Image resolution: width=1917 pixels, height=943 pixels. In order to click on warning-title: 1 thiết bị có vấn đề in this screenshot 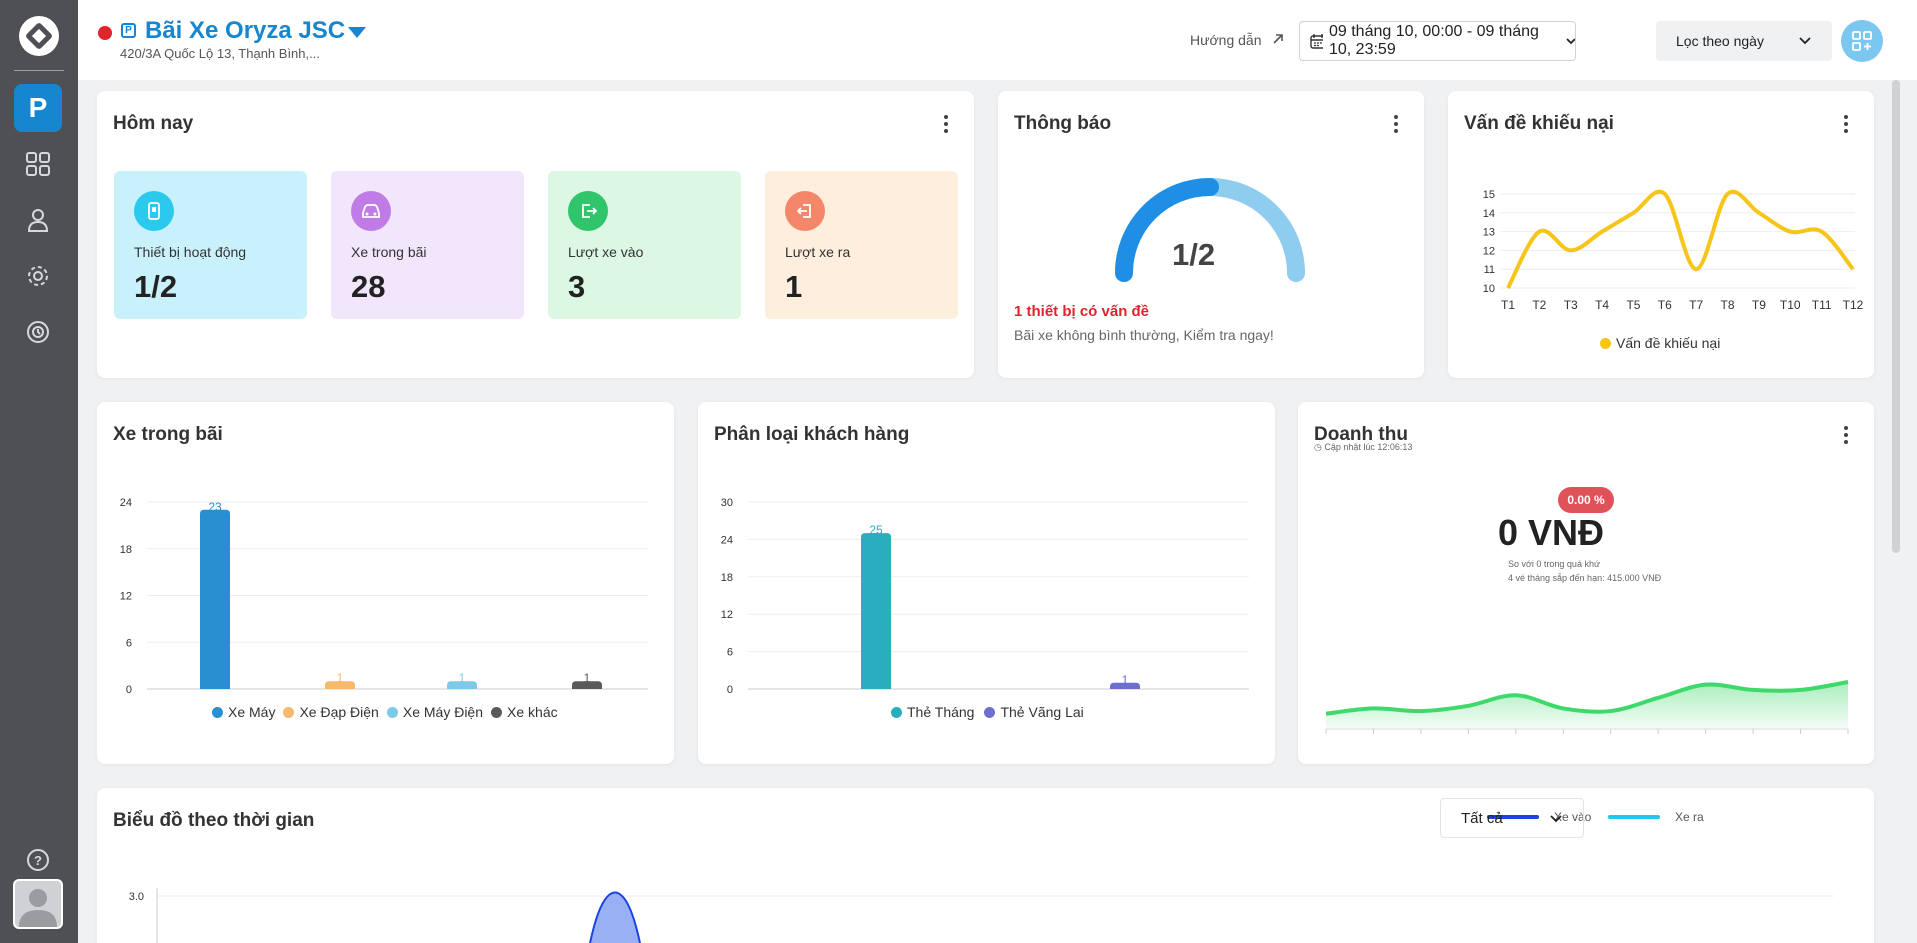, I will do `click(1082, 311)`.